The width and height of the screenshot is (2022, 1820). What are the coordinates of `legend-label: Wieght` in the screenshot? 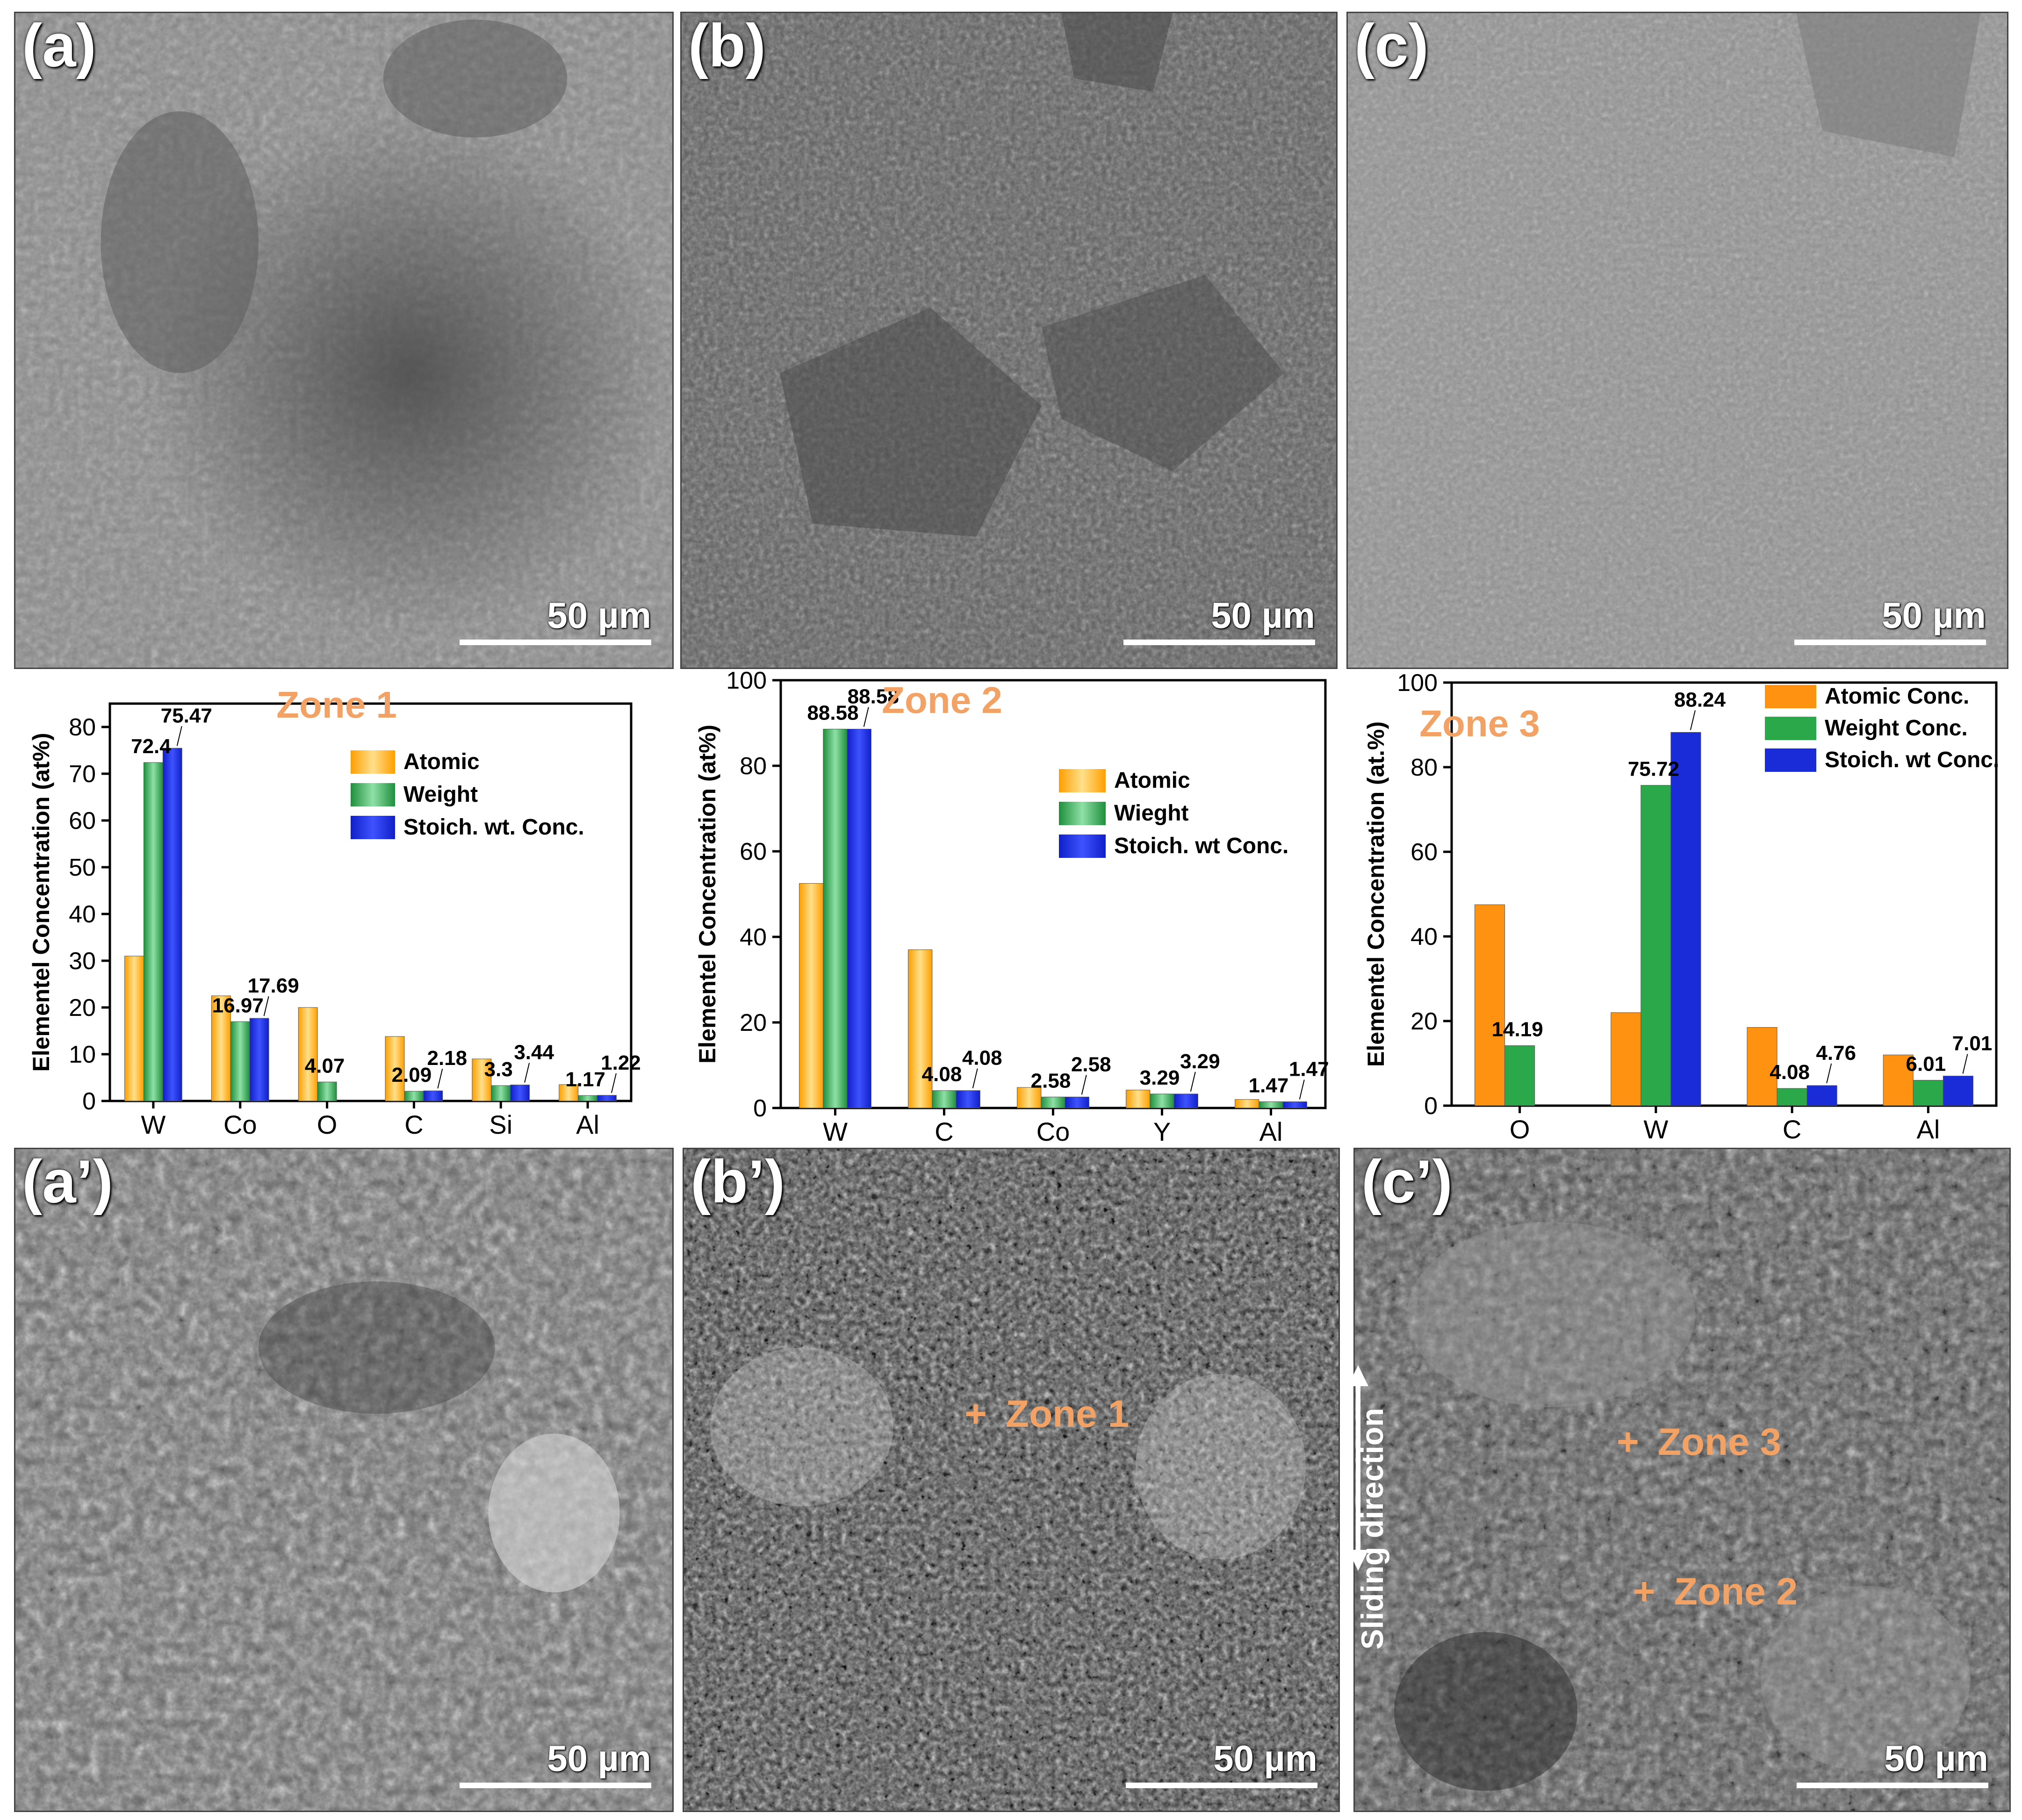 It's located at (1151, 813).